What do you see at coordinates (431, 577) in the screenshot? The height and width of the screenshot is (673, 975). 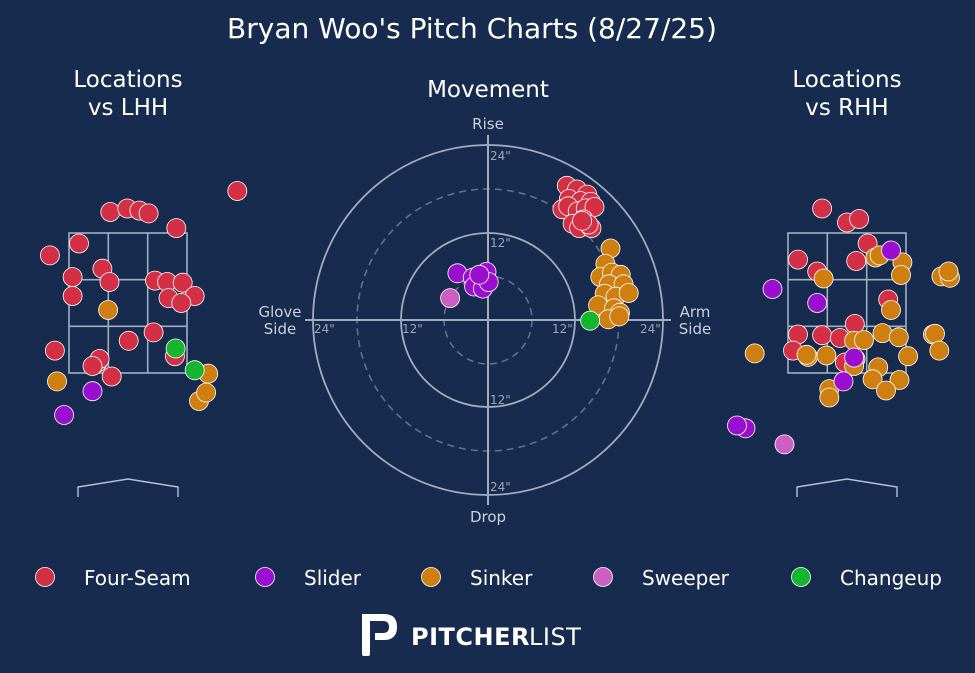 I see `legend-marker-sinker` at bounding box center [431, 577].